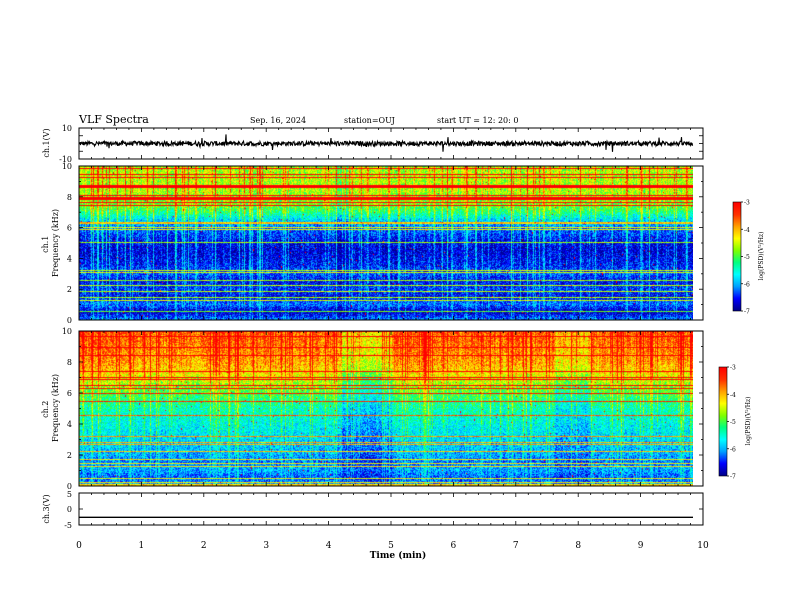 The height and width of the screenshot is (612, 792). Describe the element at coordinates (46, 508) in the screenshot. I see `y-axis-label: ch.3(V)` at that location.